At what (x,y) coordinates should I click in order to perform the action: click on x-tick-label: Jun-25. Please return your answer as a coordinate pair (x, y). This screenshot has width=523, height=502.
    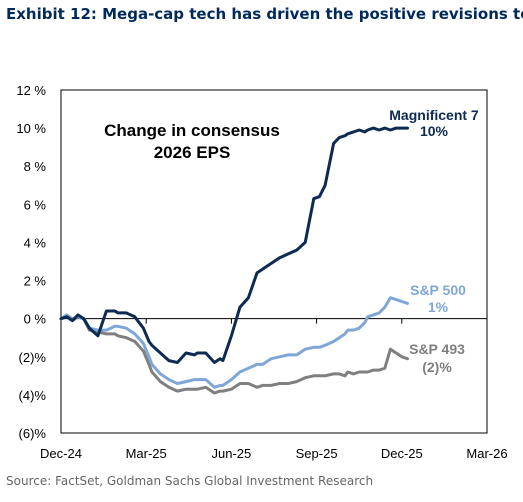
    Looking at the image, I should click on (232, 453).